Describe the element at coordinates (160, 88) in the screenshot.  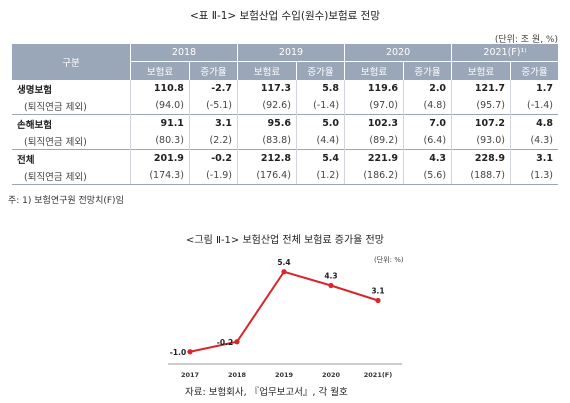
I see `premium-cell: 110.8` at that location.